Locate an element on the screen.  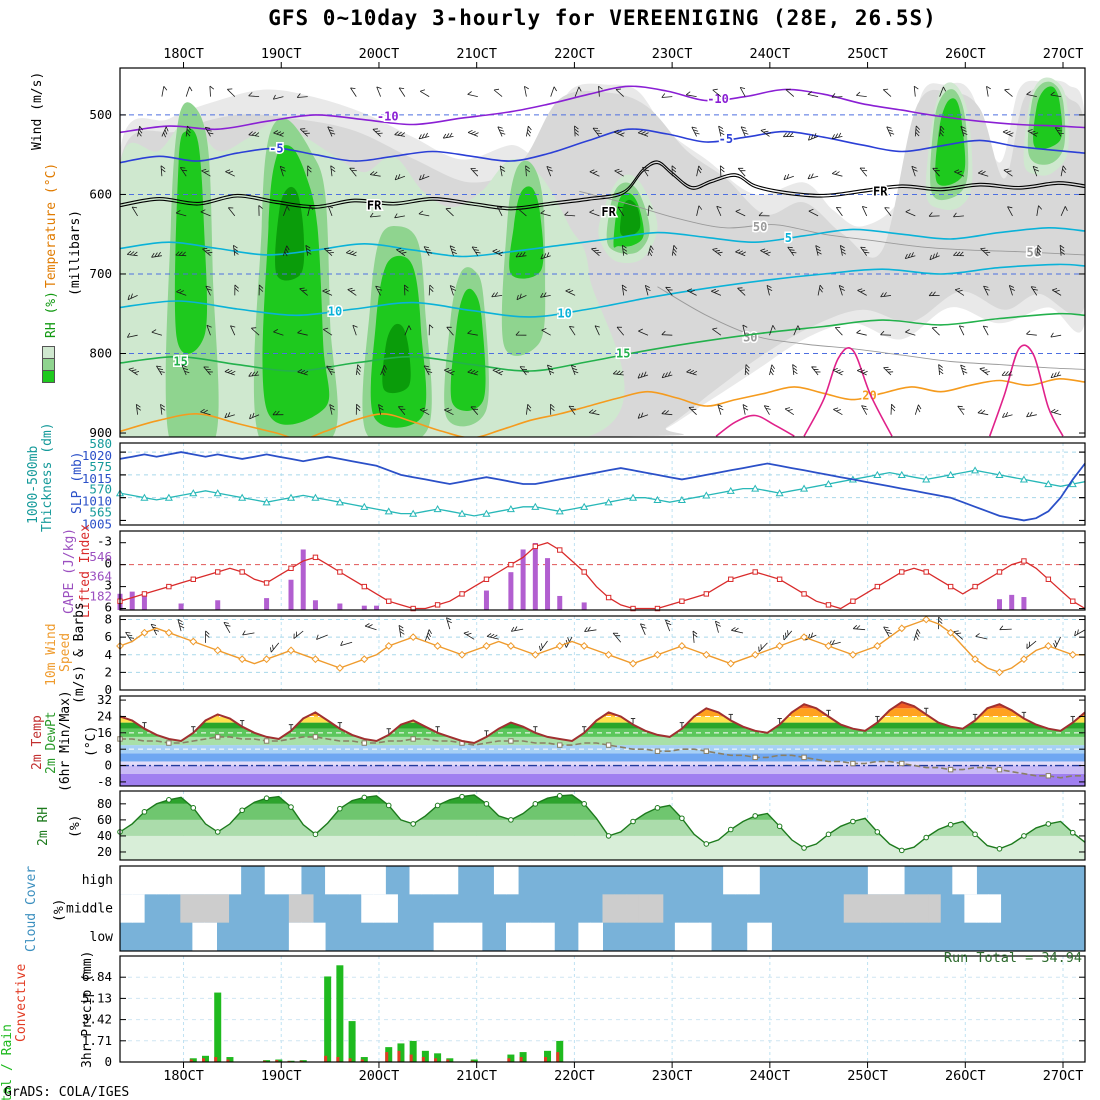
svg-text: 546 is located at coordinates (100, 556).